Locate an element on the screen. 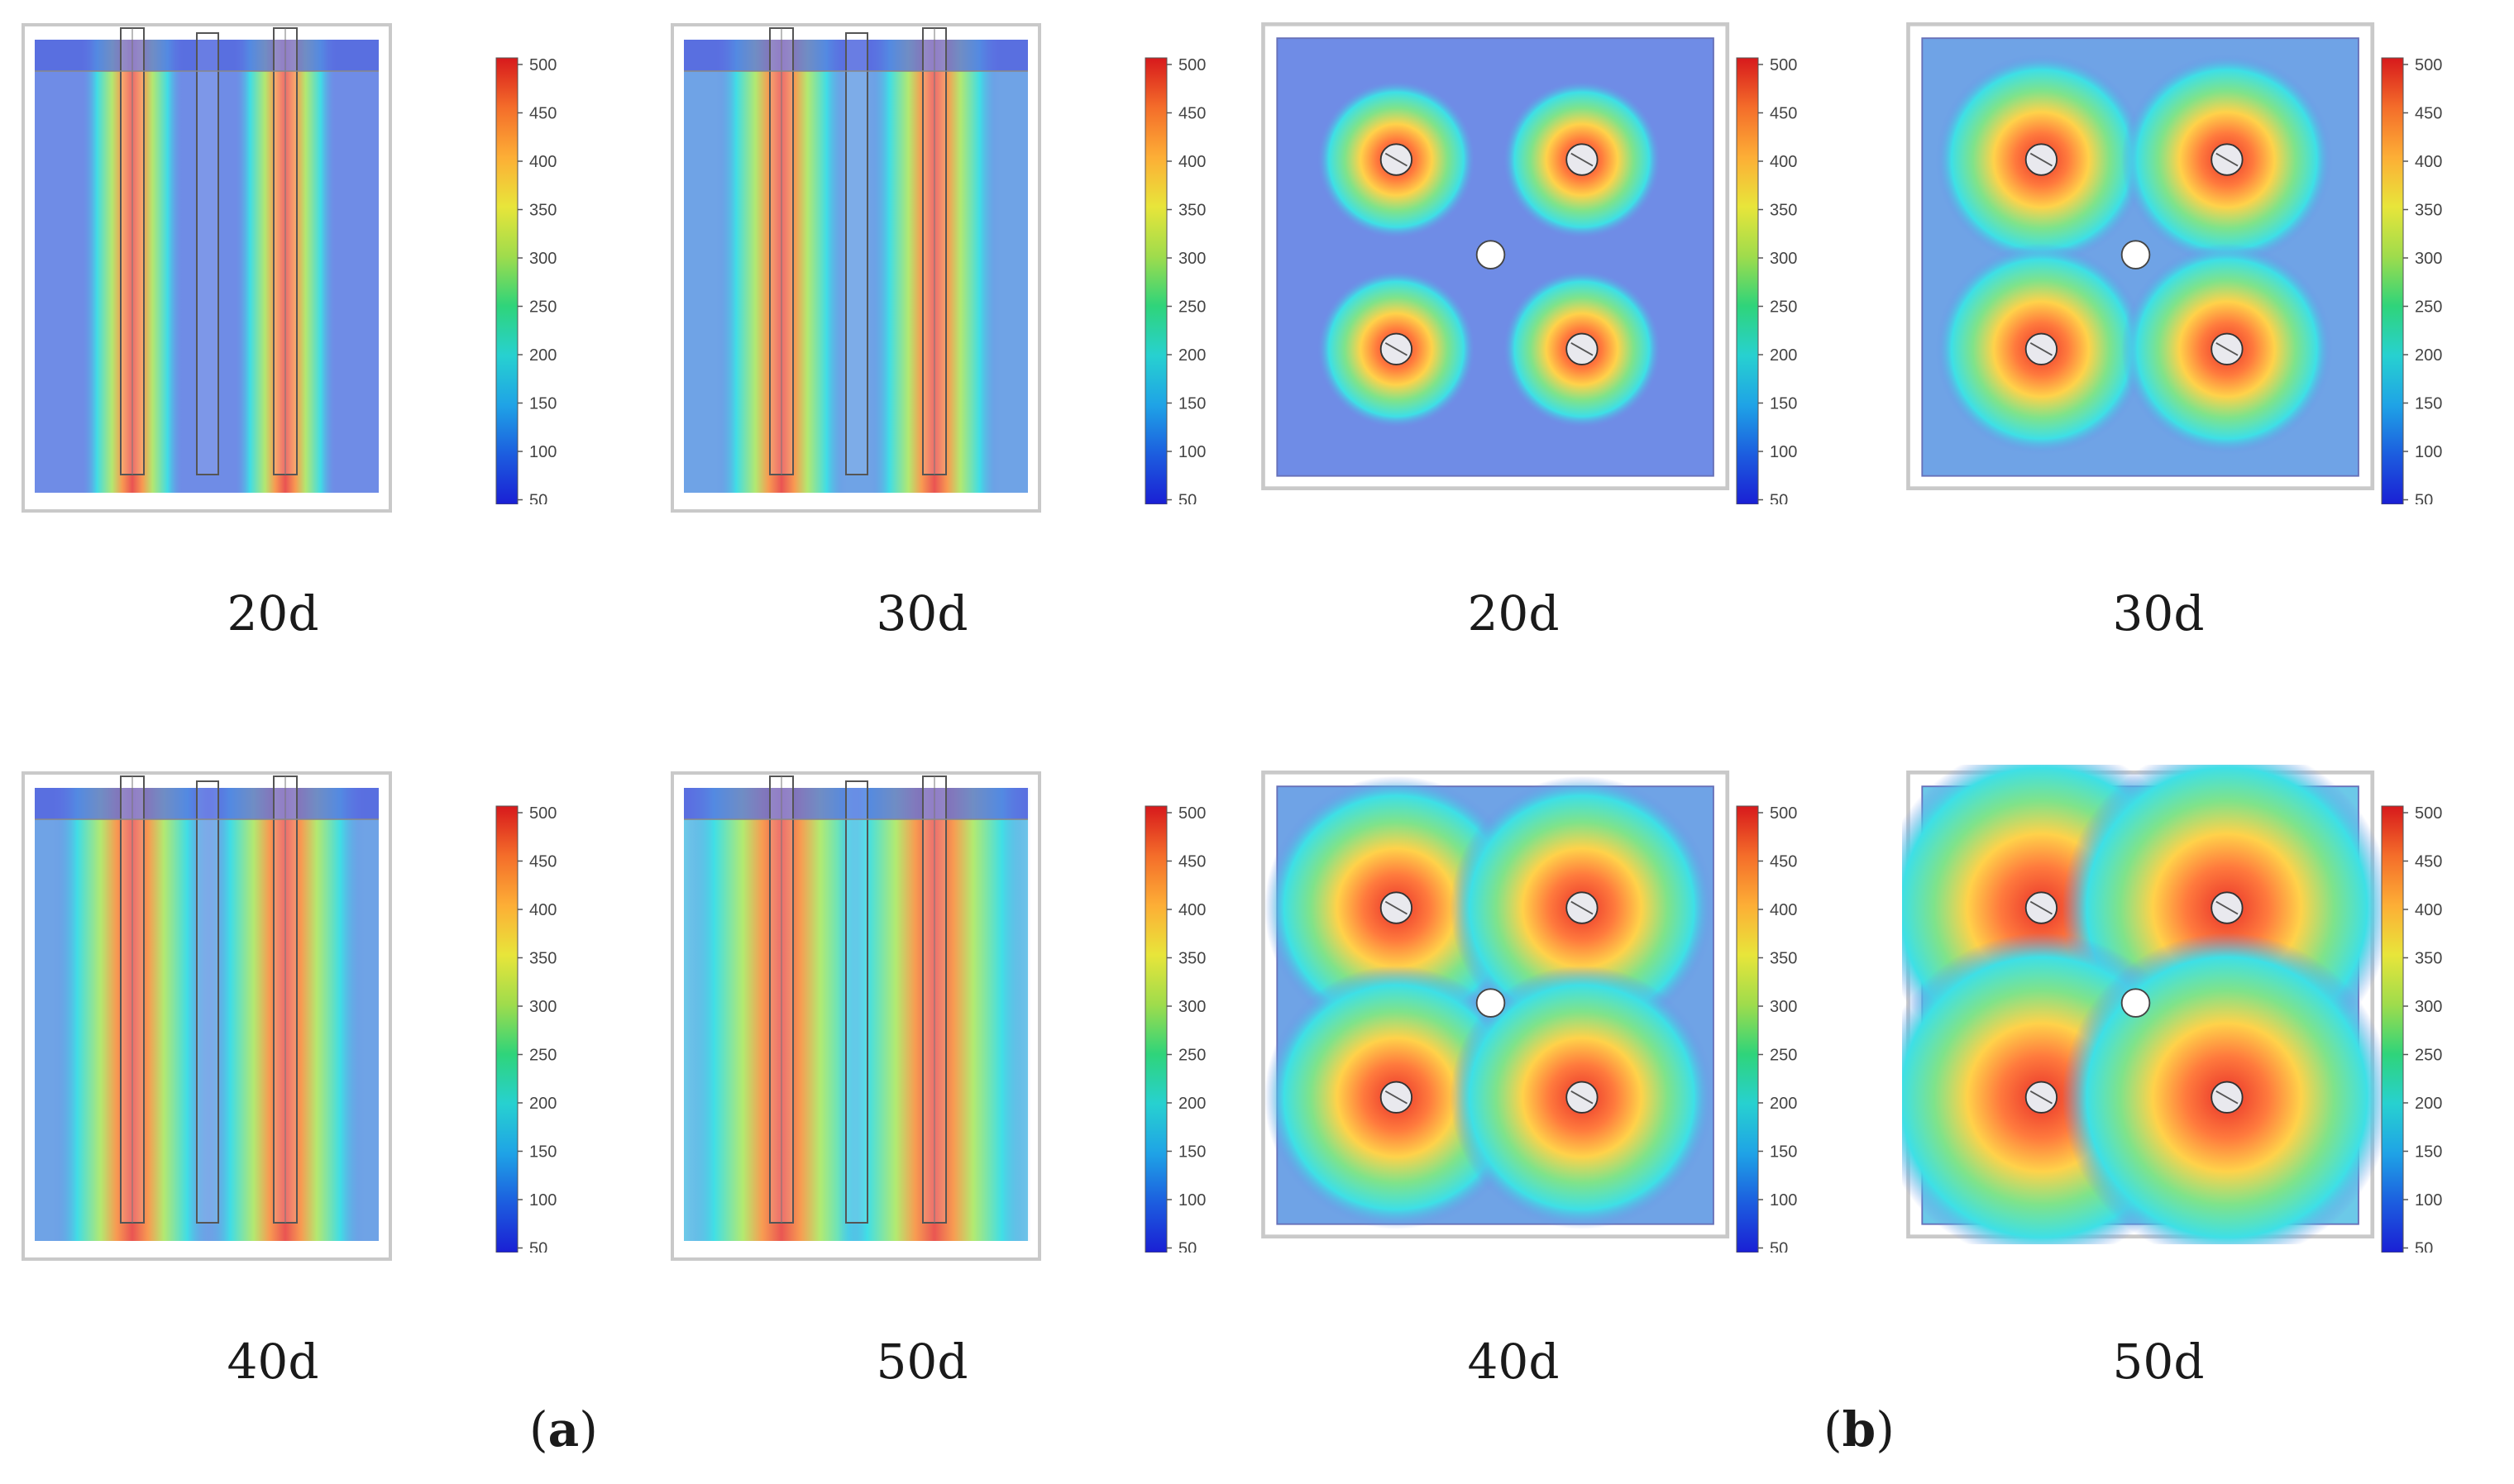 The image size is (2514, 1484). subfigure-letter: b is located at coordinates (1859, 1429).